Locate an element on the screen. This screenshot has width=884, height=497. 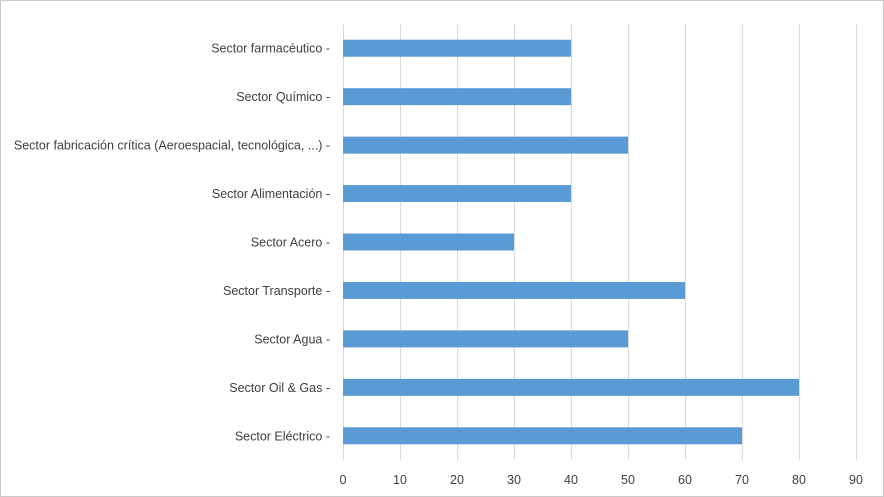
x-axis-tick-labels: 0 10 20 30 40 50 60 70 80 90 is located at coordinates (601, 480).